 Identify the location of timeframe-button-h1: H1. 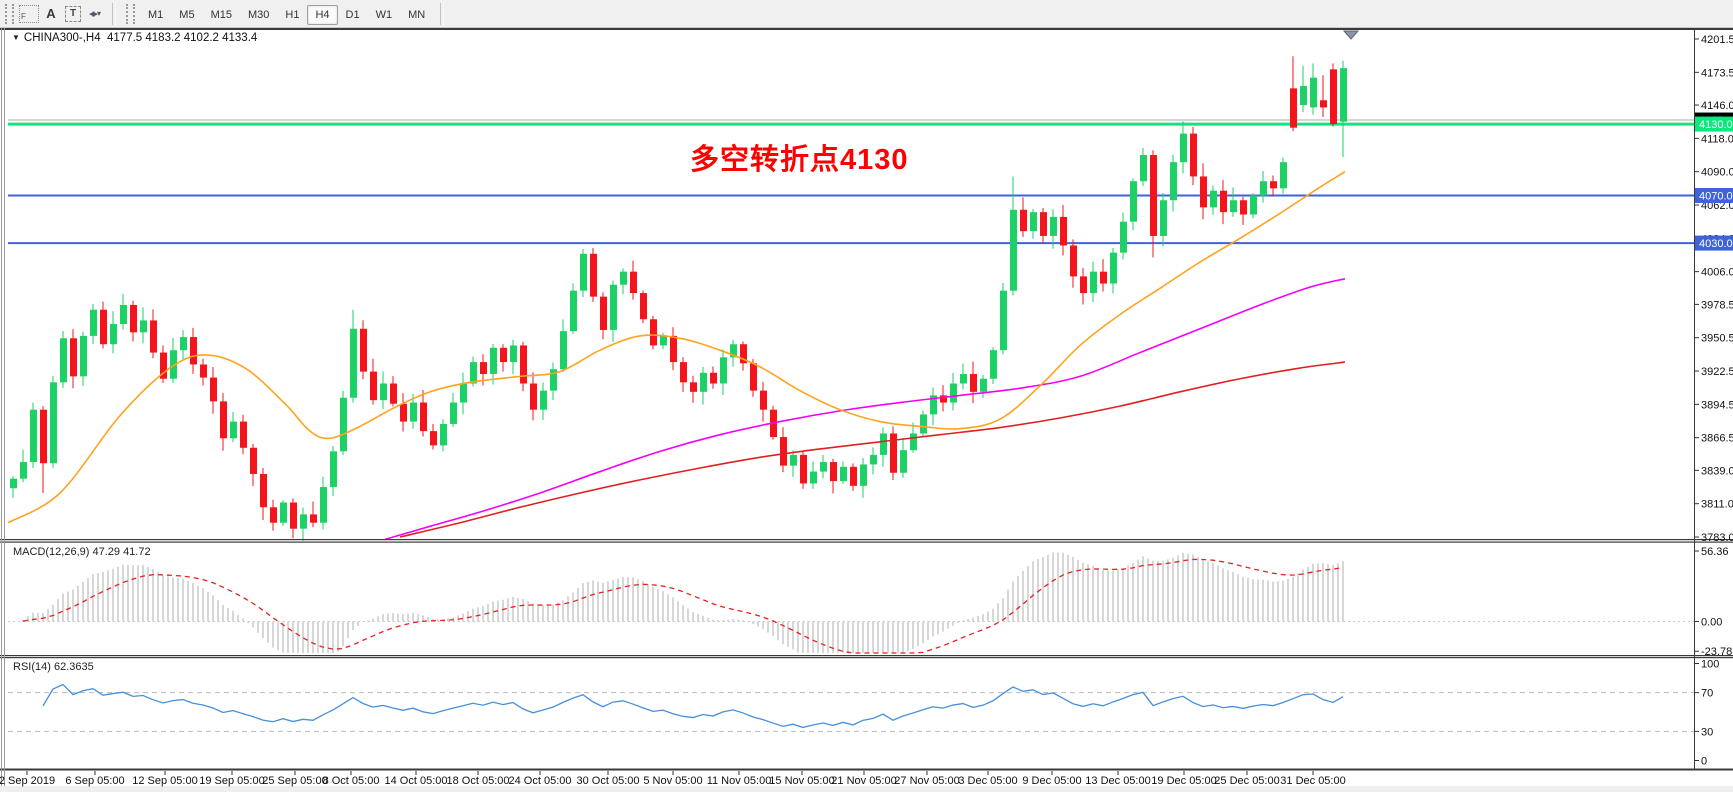
(292, 14).